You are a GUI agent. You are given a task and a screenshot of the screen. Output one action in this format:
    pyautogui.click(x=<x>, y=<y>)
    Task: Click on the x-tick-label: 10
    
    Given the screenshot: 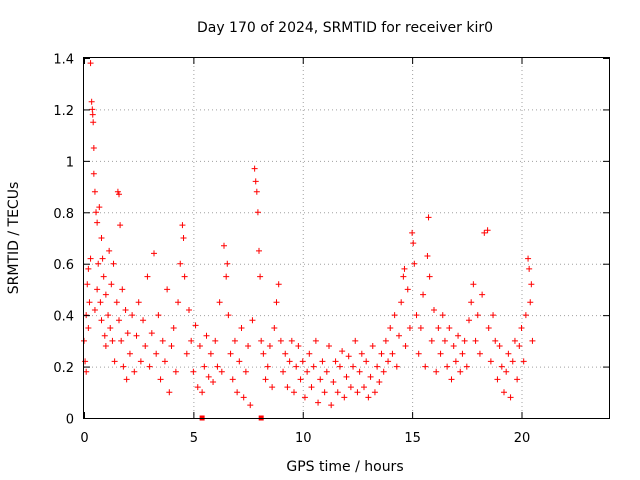 What is the action you would take?
    pyautogui.click(x=303, y=438)
    